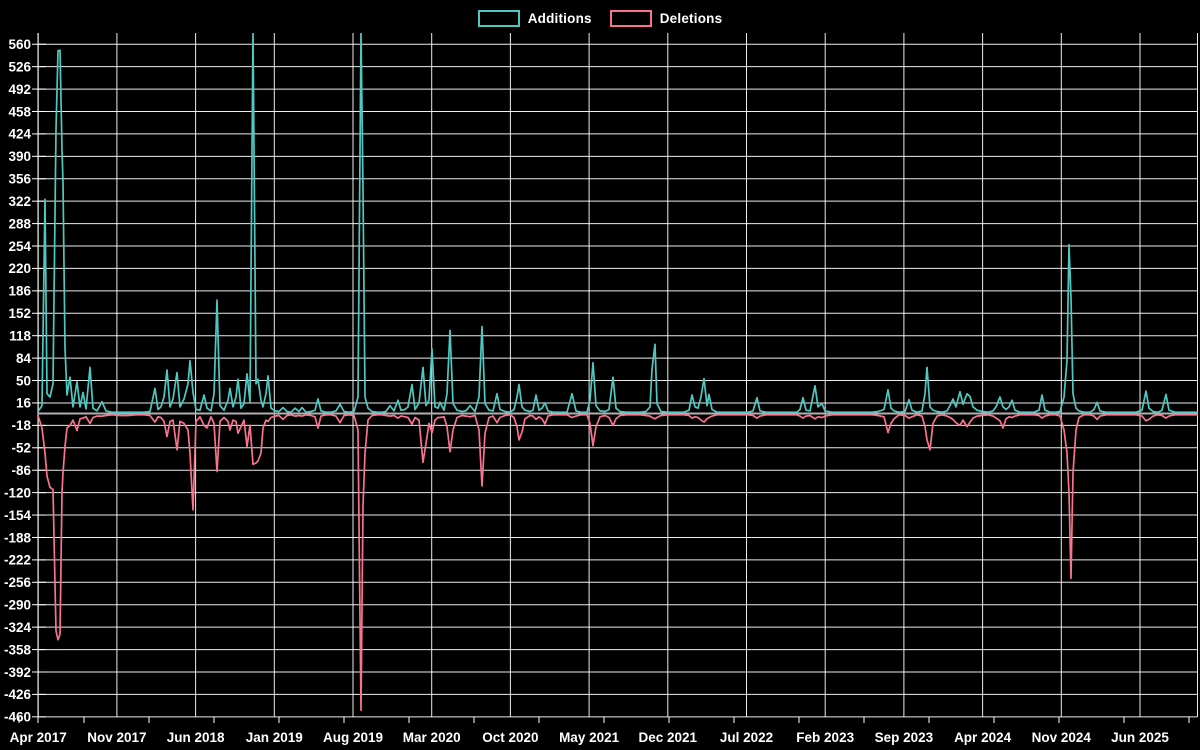 This screenshot has width=1200, height=750. Describe the element at coordinates (19, 313) in the screenshot. I see `svg-text: 152` at that location.